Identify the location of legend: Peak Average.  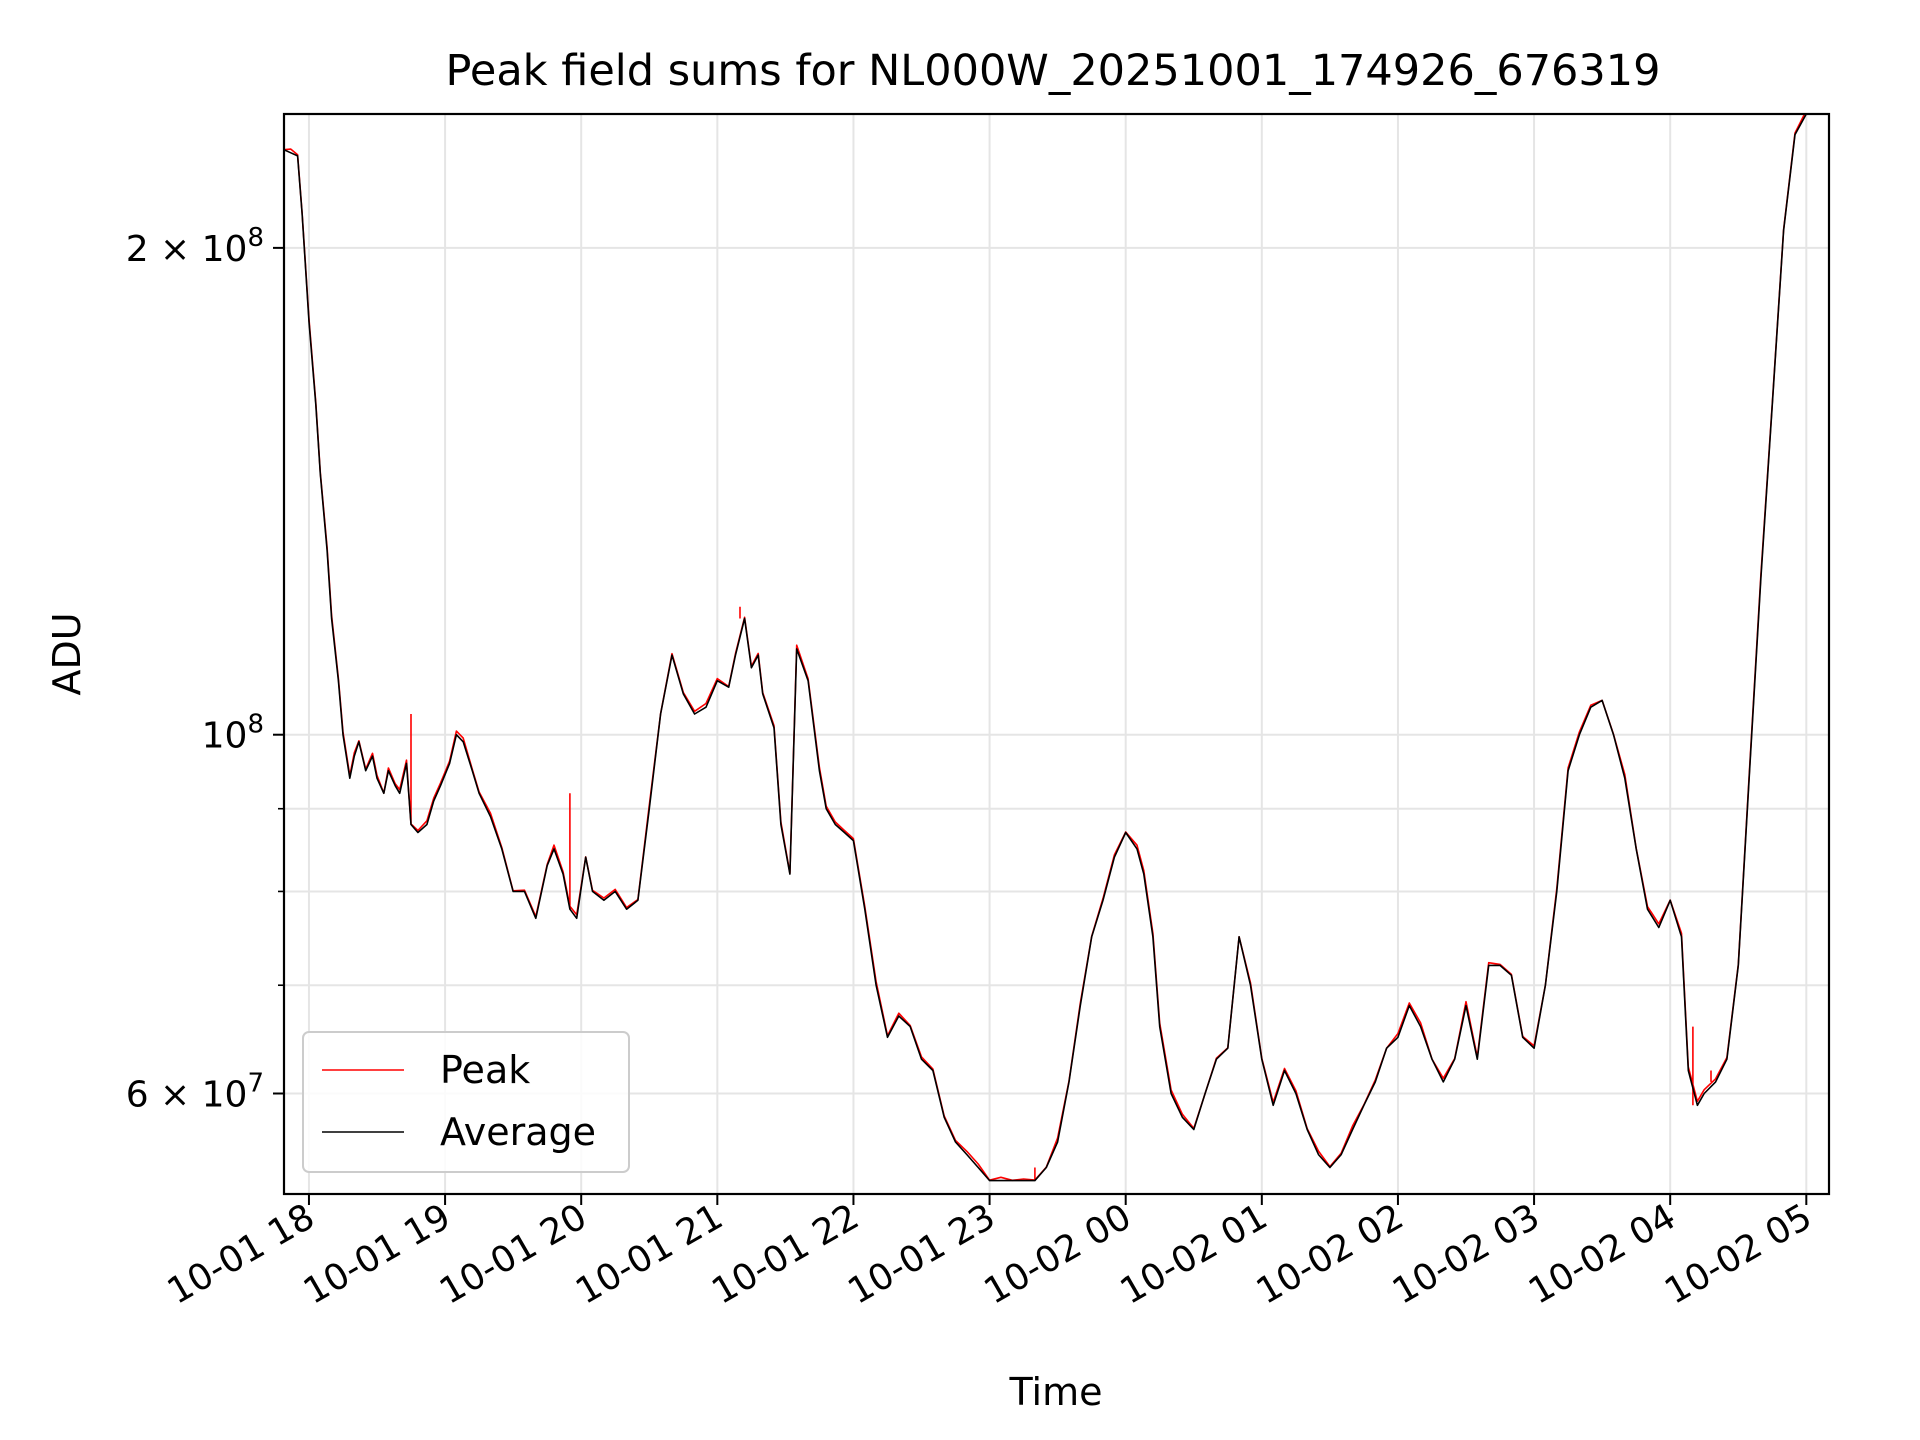
(466, 1102).